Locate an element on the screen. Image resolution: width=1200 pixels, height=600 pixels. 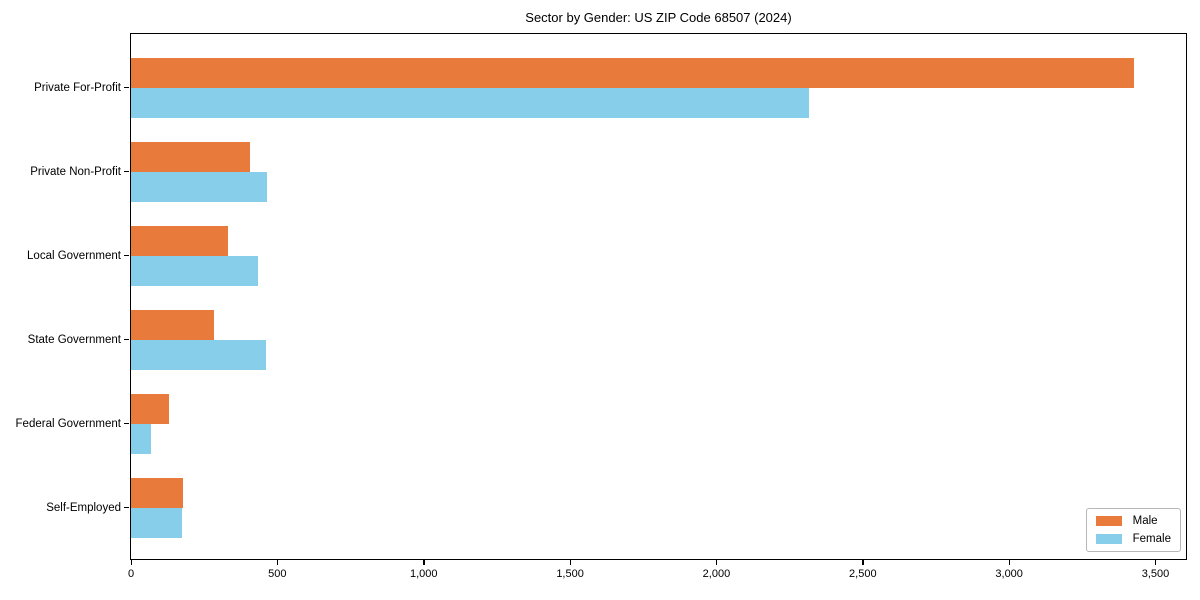
legend: Male Female is located at coordinates (1133, 530).